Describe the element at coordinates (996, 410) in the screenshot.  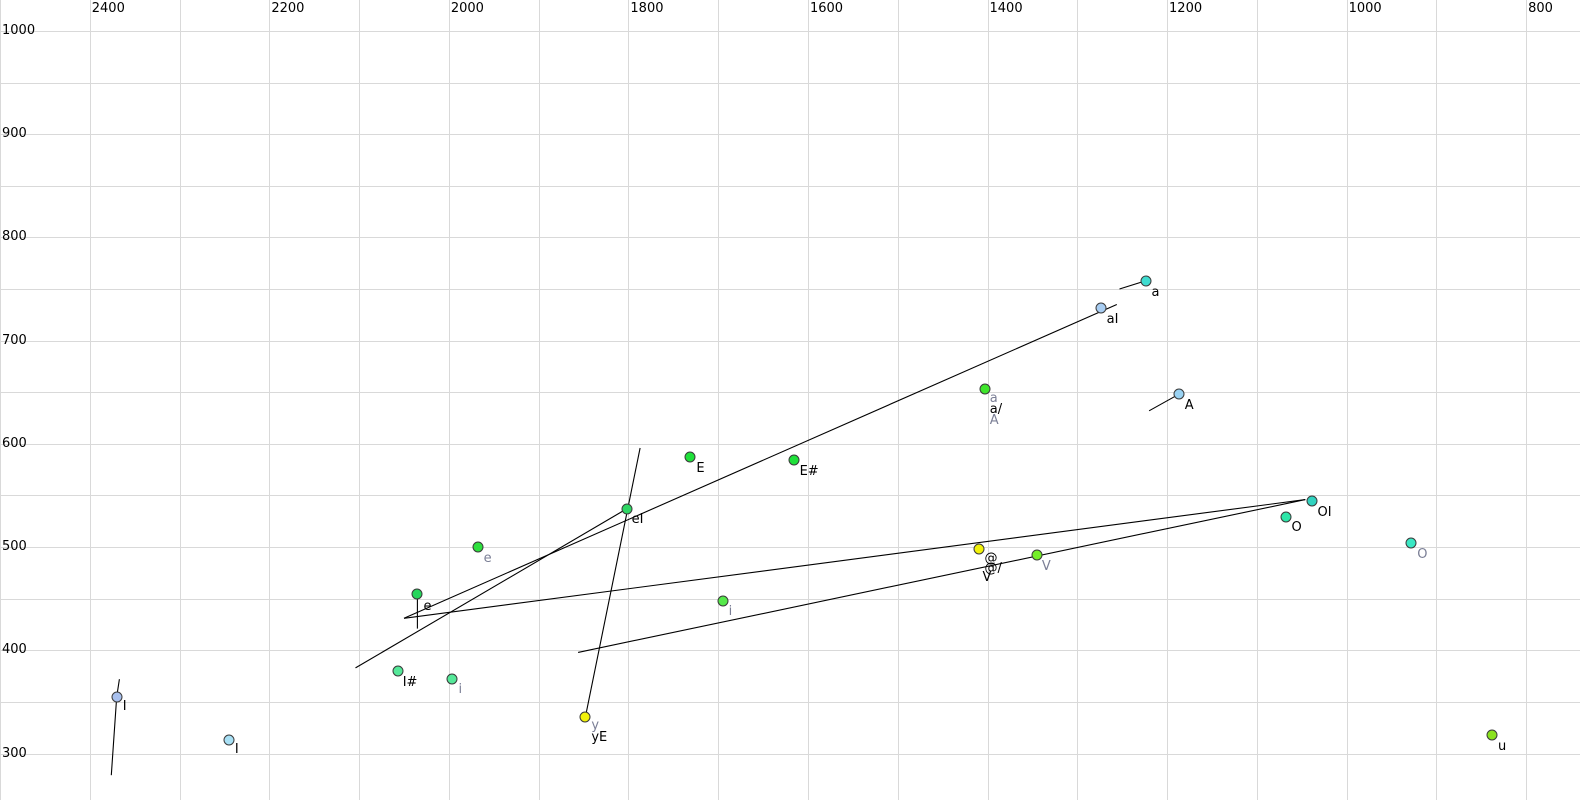
I see `vowel-point-label: a/` at that location.